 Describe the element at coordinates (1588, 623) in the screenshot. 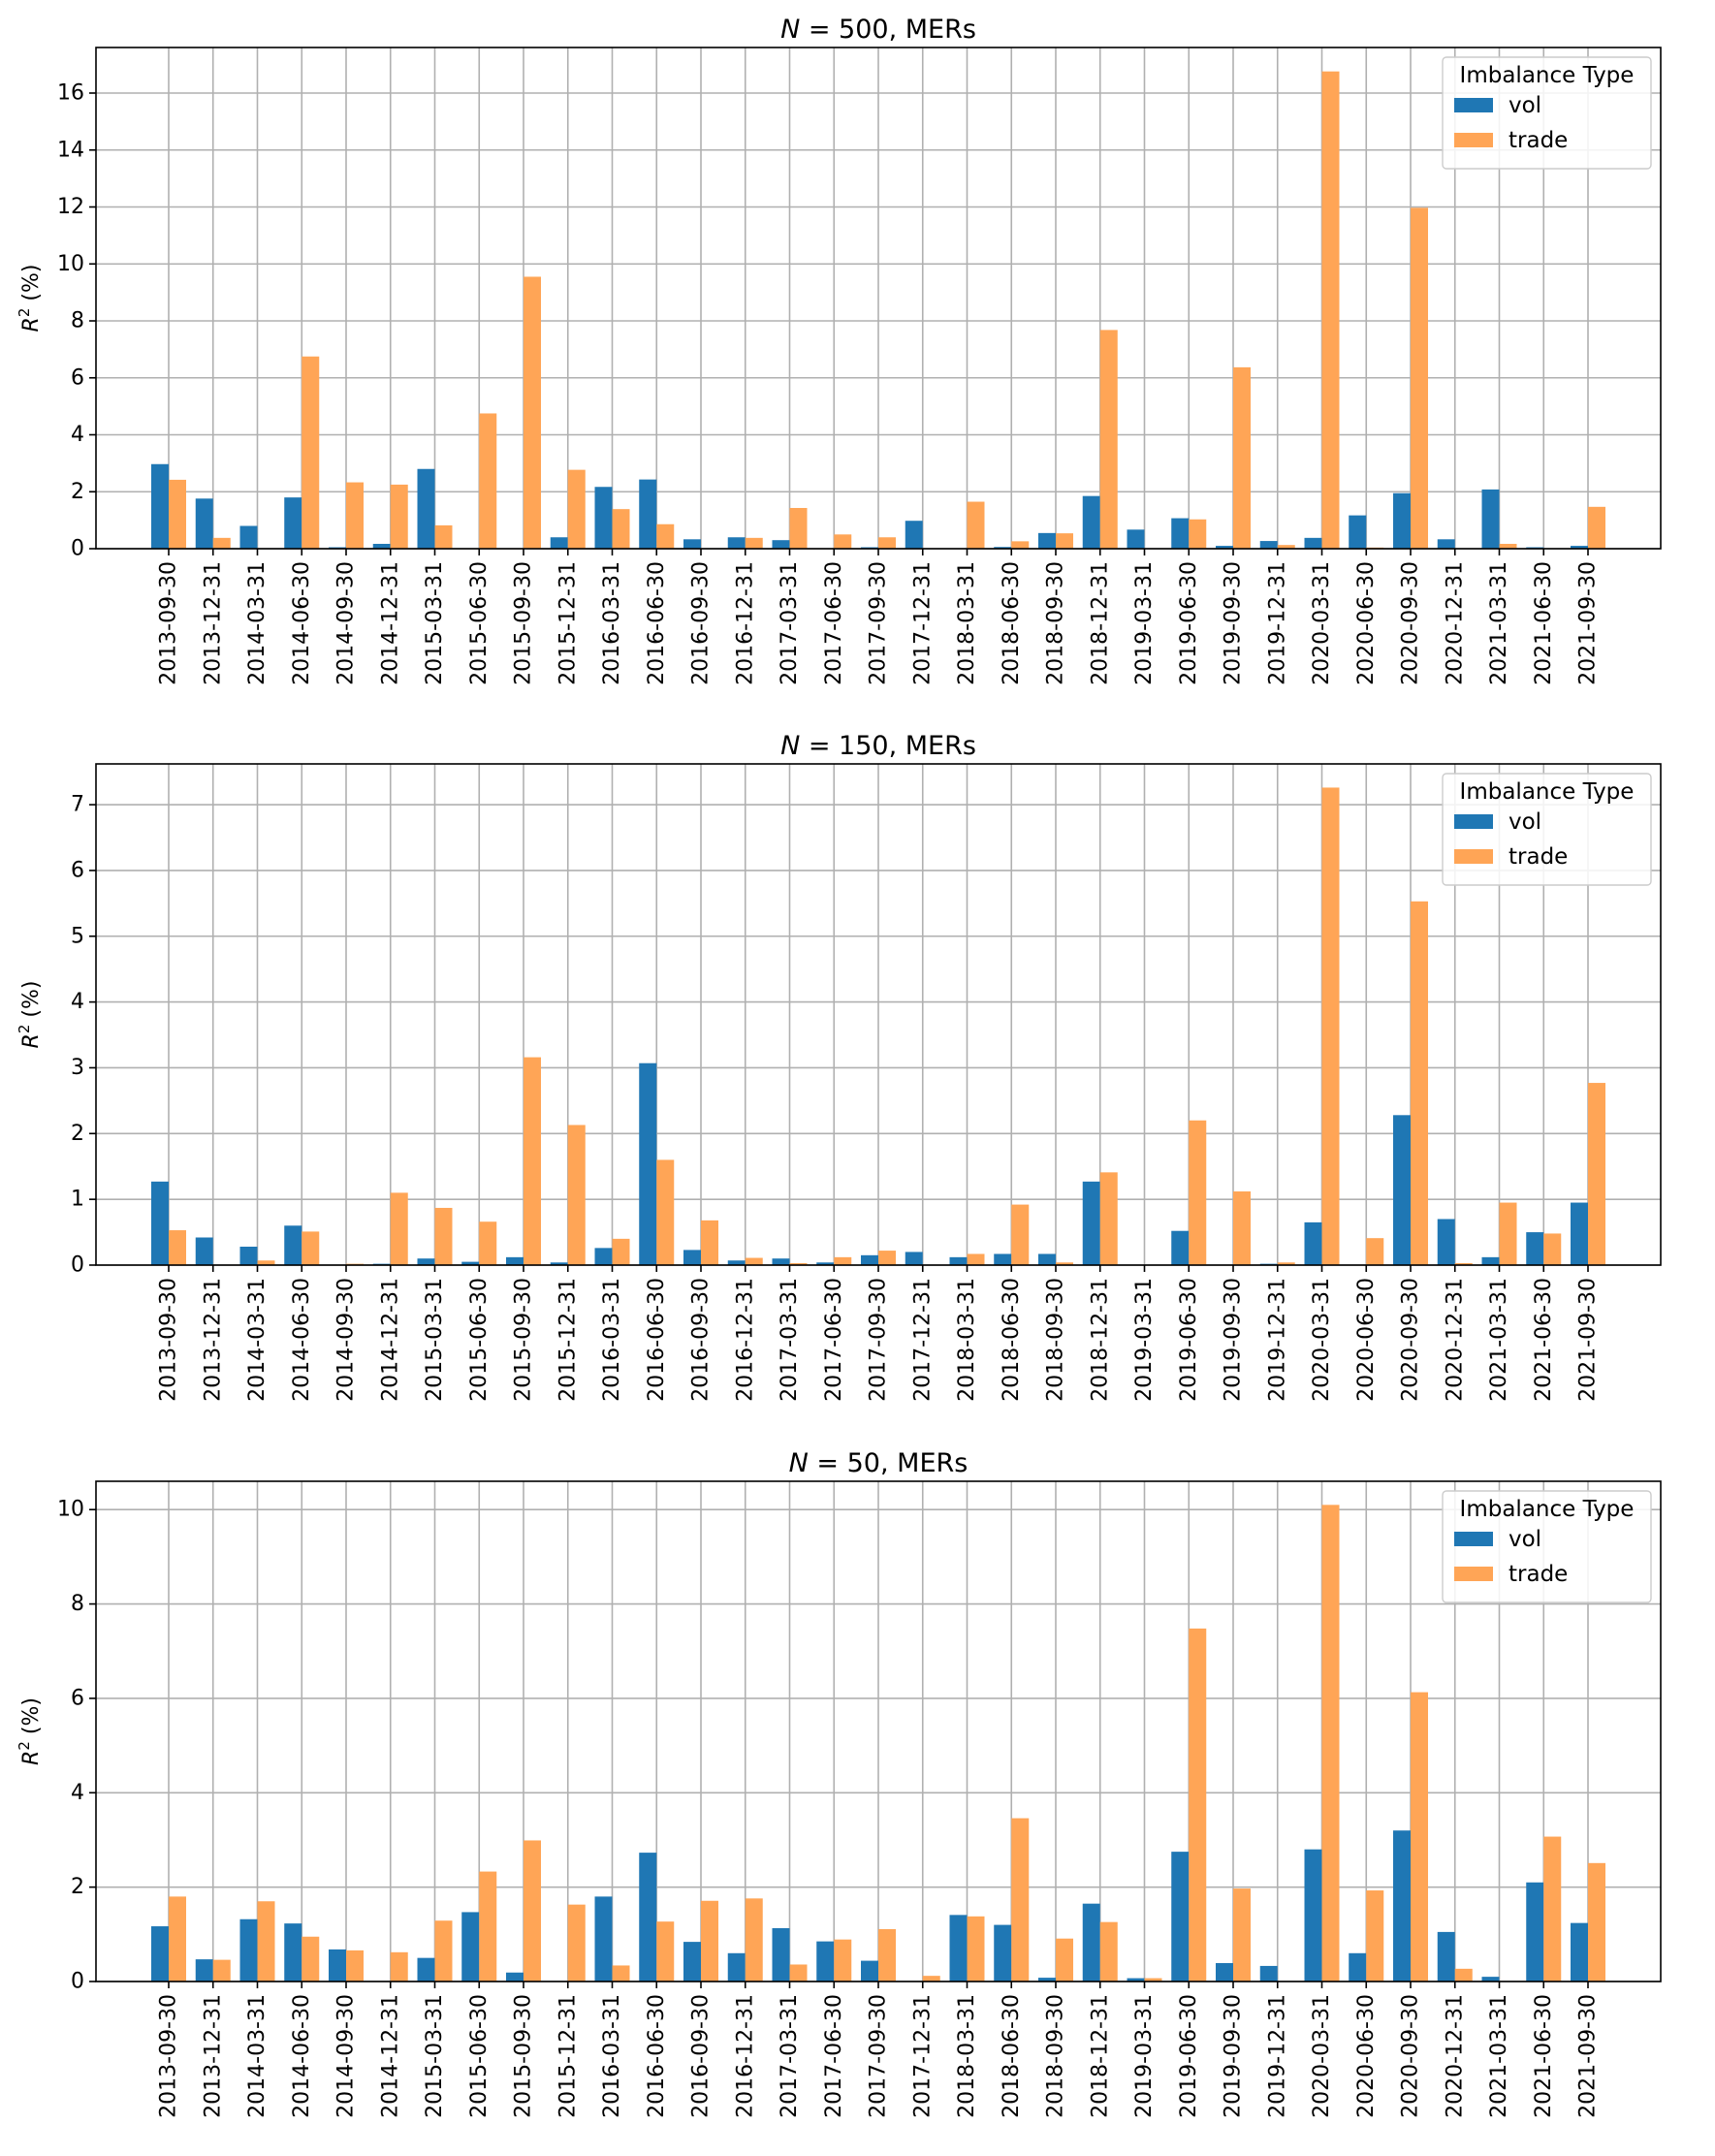

I see `x-tick-label: 2021-09-30` at that location.